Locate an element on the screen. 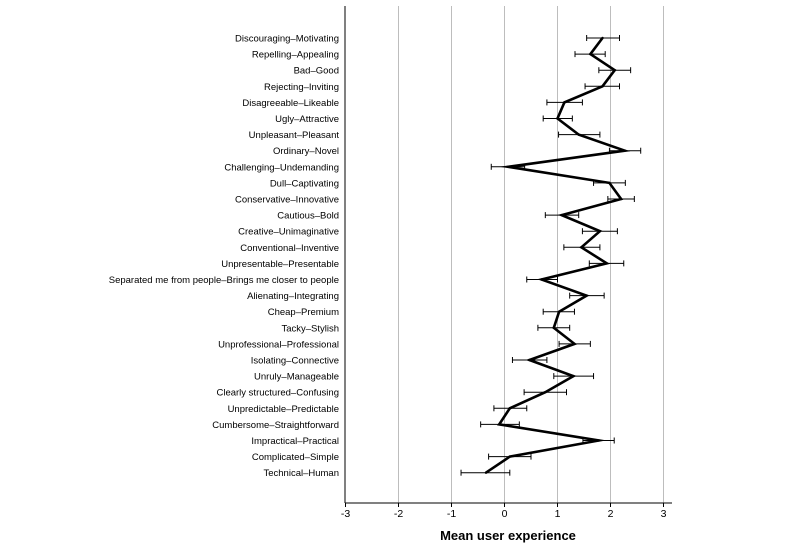 This screenshot has height=548, width=800. x-axis-ticks: -3 -2 -1 0 1 2 3 is located at coordinates (504, 511).